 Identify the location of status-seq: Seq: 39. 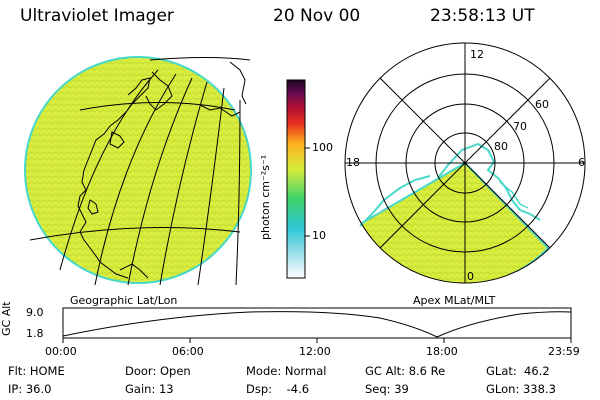
(387, 389).